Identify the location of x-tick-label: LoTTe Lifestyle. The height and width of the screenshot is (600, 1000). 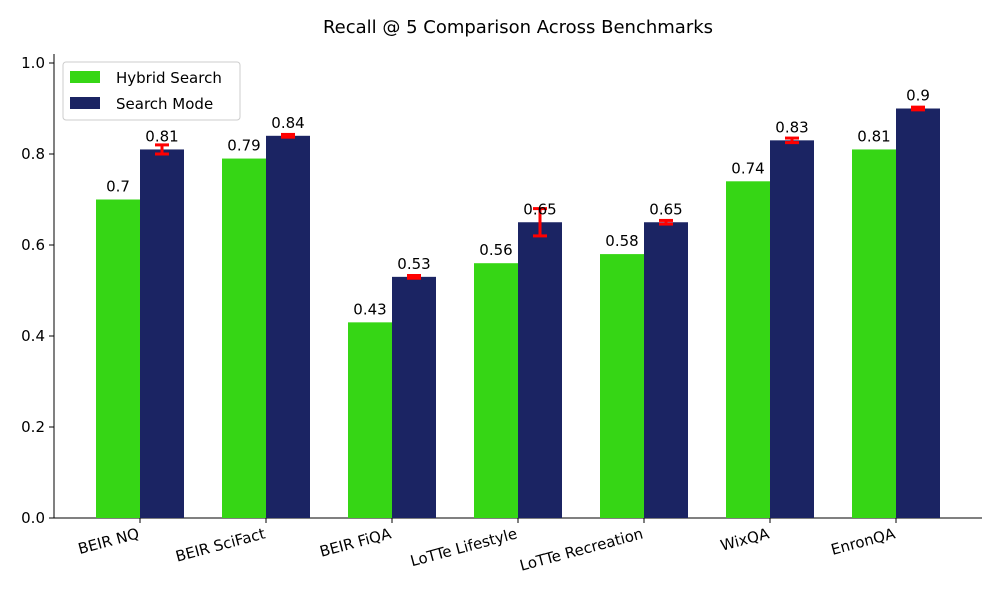
(463, 547).